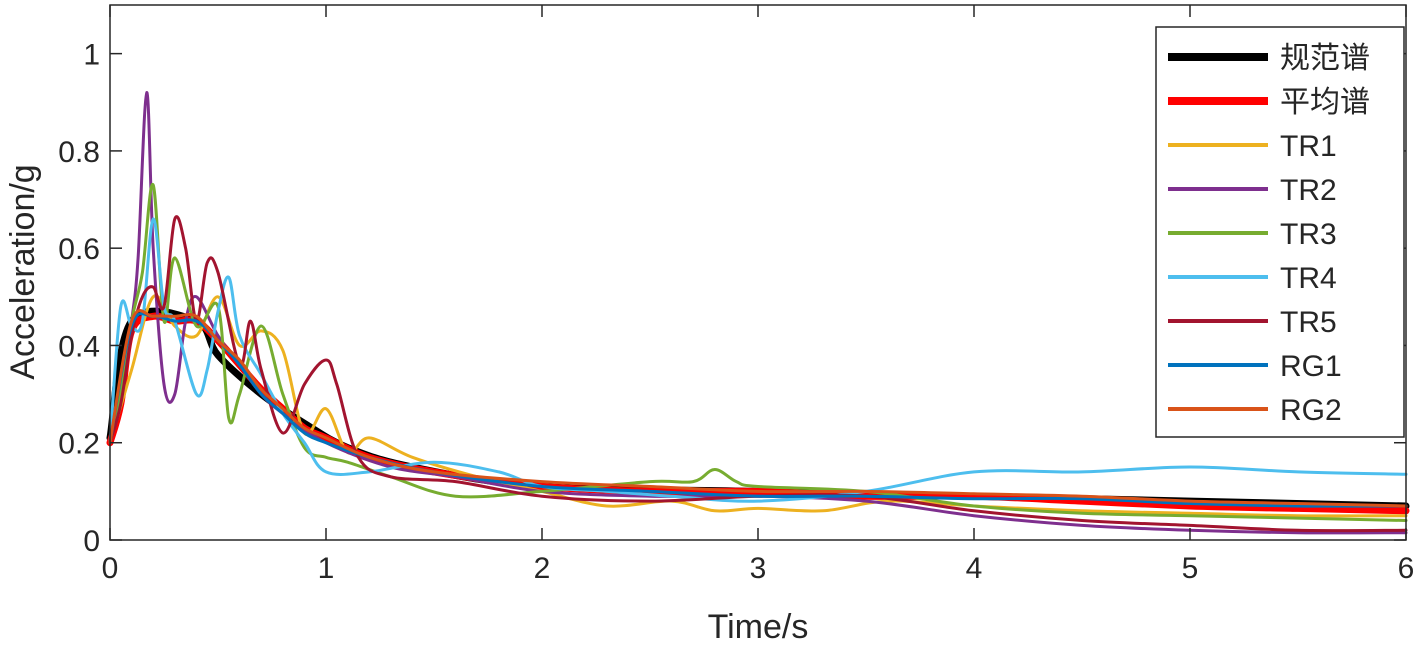 The image size is (1417, 645). I want to click on x-tick-label: 3, so click(758, 568).